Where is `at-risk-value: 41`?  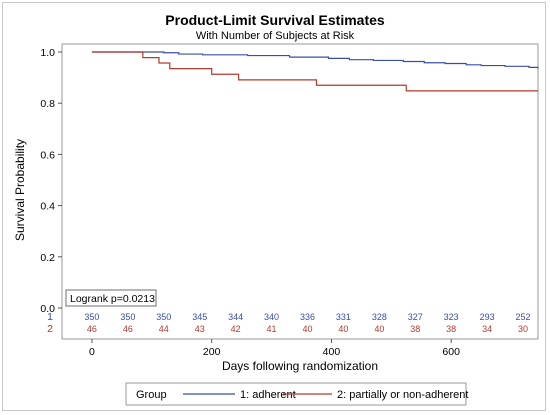
at-risk-value: 41 is located at coordinates (272, 329).